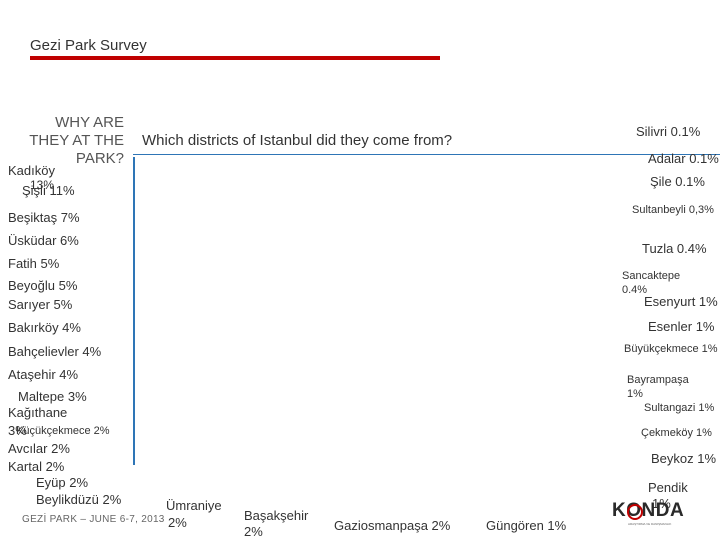 This screenshot has width=720, height=540. Describe the element at coordinates (635, 394) in the screenshot. I see `district-bayrampasa-pct: 1%` at that location.